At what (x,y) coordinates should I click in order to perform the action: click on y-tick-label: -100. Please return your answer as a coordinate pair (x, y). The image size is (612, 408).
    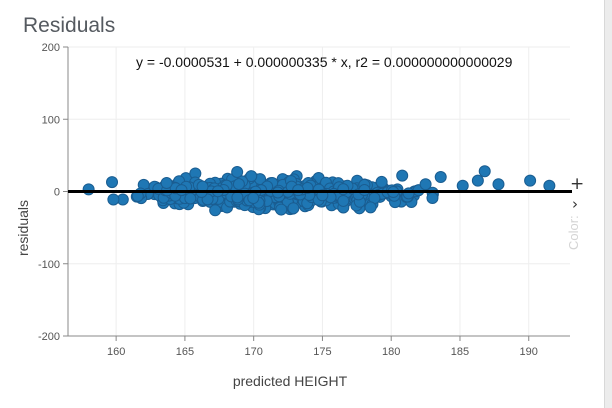
    Looking at the image, I should click on (49, 265).